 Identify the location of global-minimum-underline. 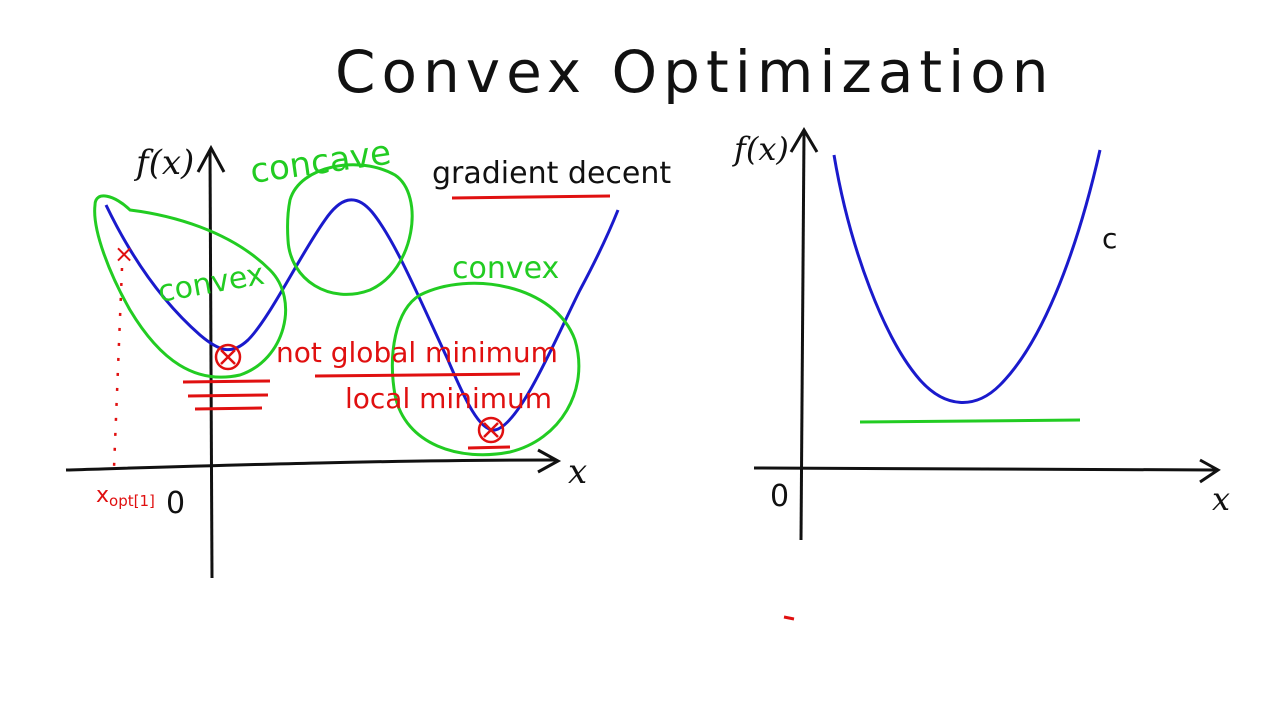
(489, 447).